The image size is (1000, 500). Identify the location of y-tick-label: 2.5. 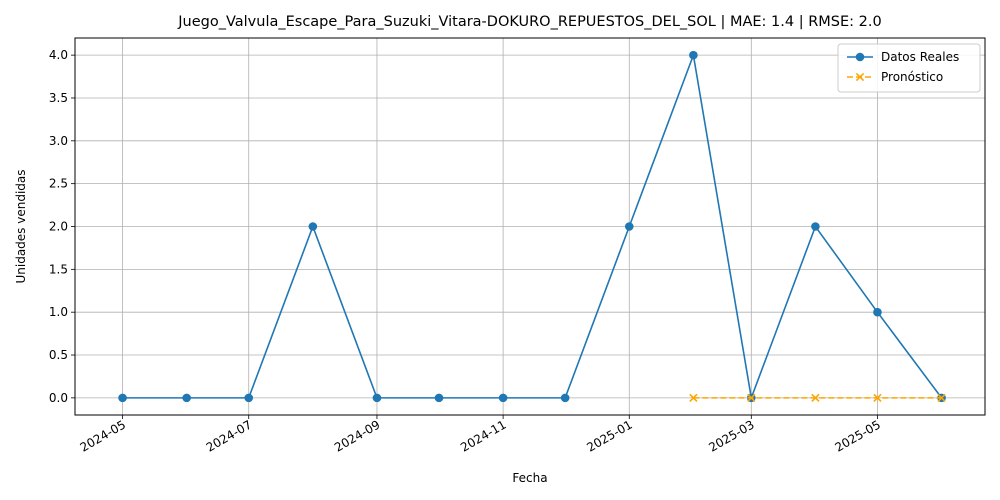
(58, 184).